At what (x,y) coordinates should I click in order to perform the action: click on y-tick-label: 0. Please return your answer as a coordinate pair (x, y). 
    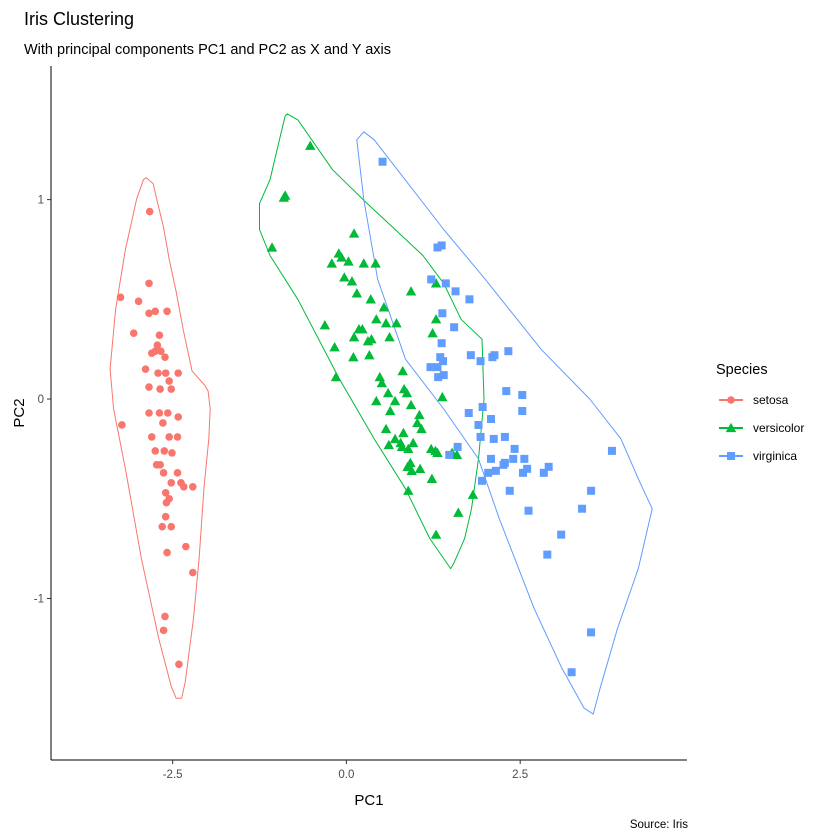
    Looking at the image, I should click on (41, 400).